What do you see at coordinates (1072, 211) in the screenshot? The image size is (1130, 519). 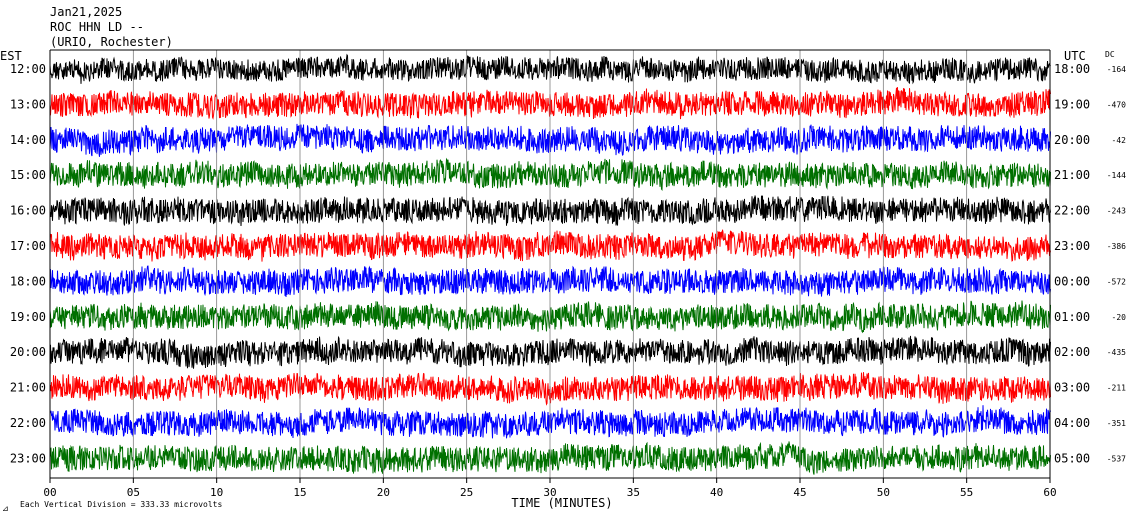 I see `row-utc-label: 22:00` at bounding box center [1072, 211].